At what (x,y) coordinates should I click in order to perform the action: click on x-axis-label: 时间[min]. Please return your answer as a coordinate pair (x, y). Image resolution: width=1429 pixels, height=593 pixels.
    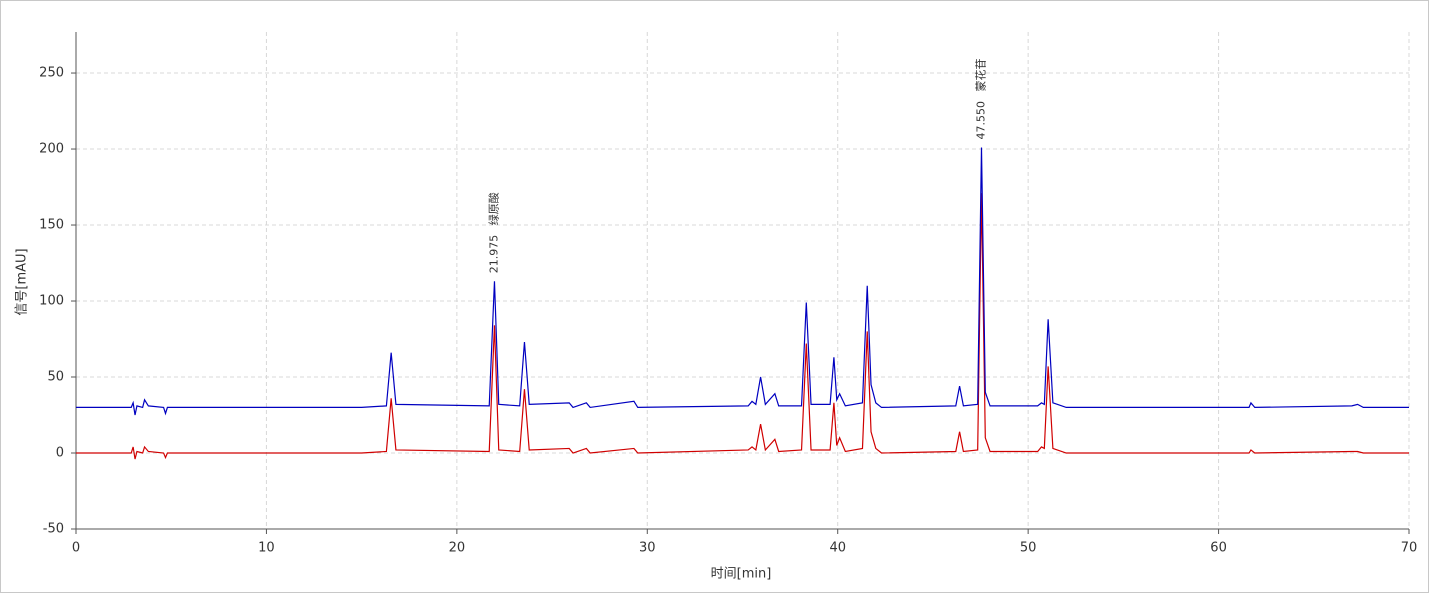
    Looking at the image, I should click on (741, 574).